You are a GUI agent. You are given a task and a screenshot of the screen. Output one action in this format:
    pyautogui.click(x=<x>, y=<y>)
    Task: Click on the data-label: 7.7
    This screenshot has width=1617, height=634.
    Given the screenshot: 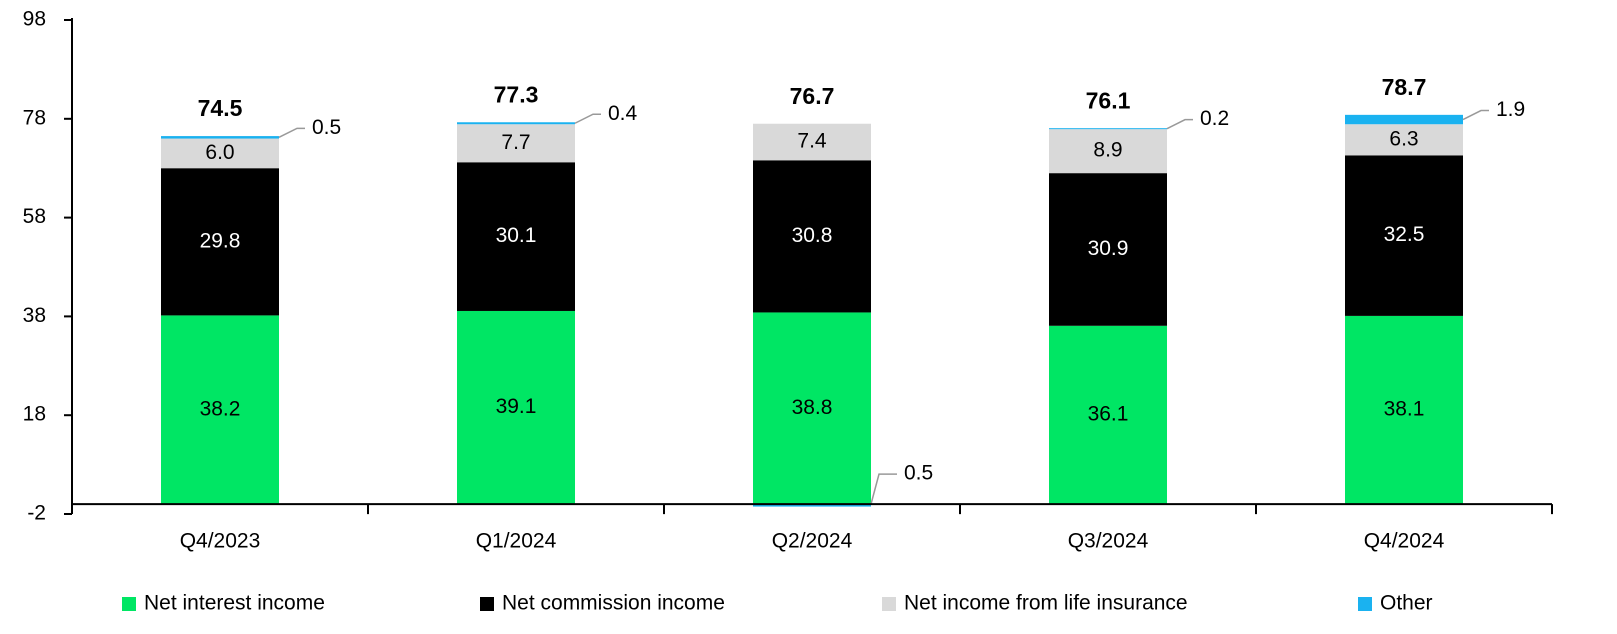 What is the action you would take?
    pyautogui.click(x=515, y=142)
    